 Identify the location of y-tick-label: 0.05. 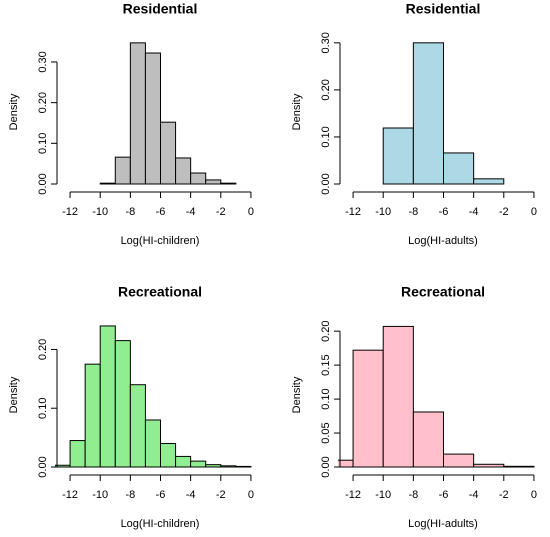
(326, 432).